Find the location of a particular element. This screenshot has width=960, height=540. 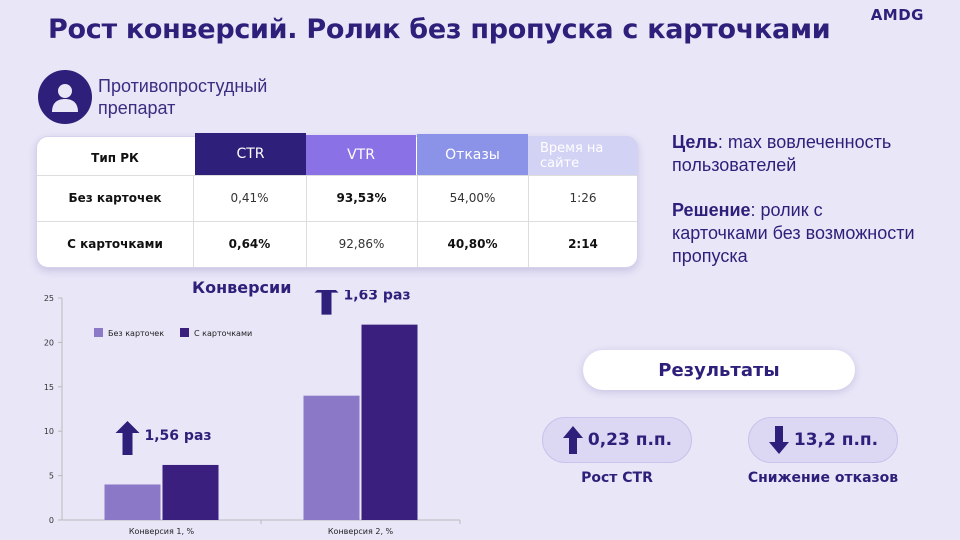

ctr-growth-label: Рост CTR is located at coordinates (617, 478).